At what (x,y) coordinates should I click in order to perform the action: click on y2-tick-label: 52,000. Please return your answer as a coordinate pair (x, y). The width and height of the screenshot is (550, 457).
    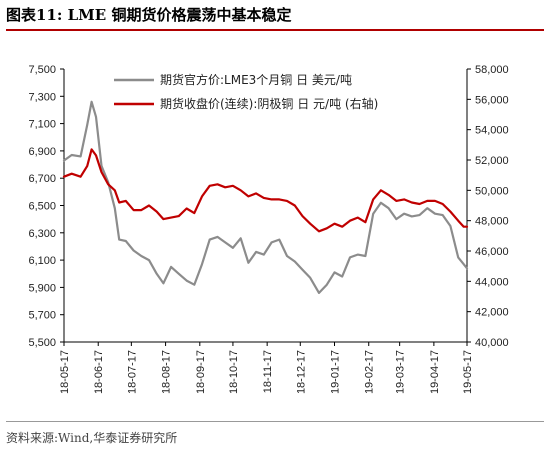
    Looking at the image, I should click on (492, 161).